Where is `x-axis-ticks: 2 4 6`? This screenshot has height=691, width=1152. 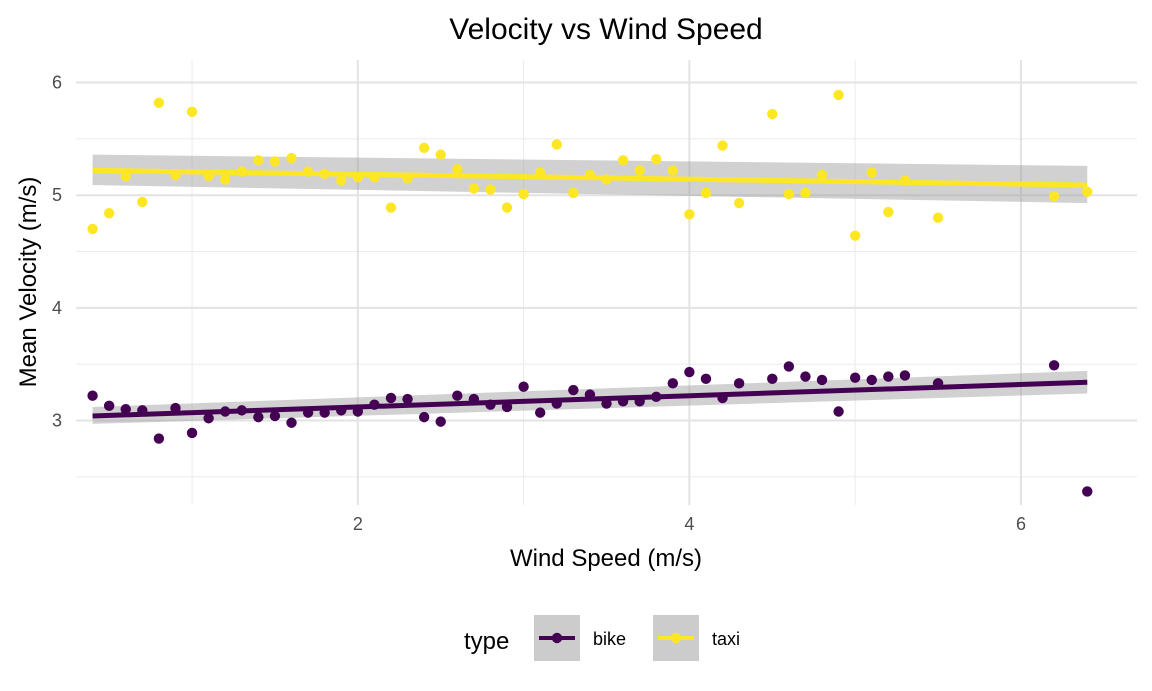 x-axis-ticks: 2 4 6 is located at coordinates (689, 524).